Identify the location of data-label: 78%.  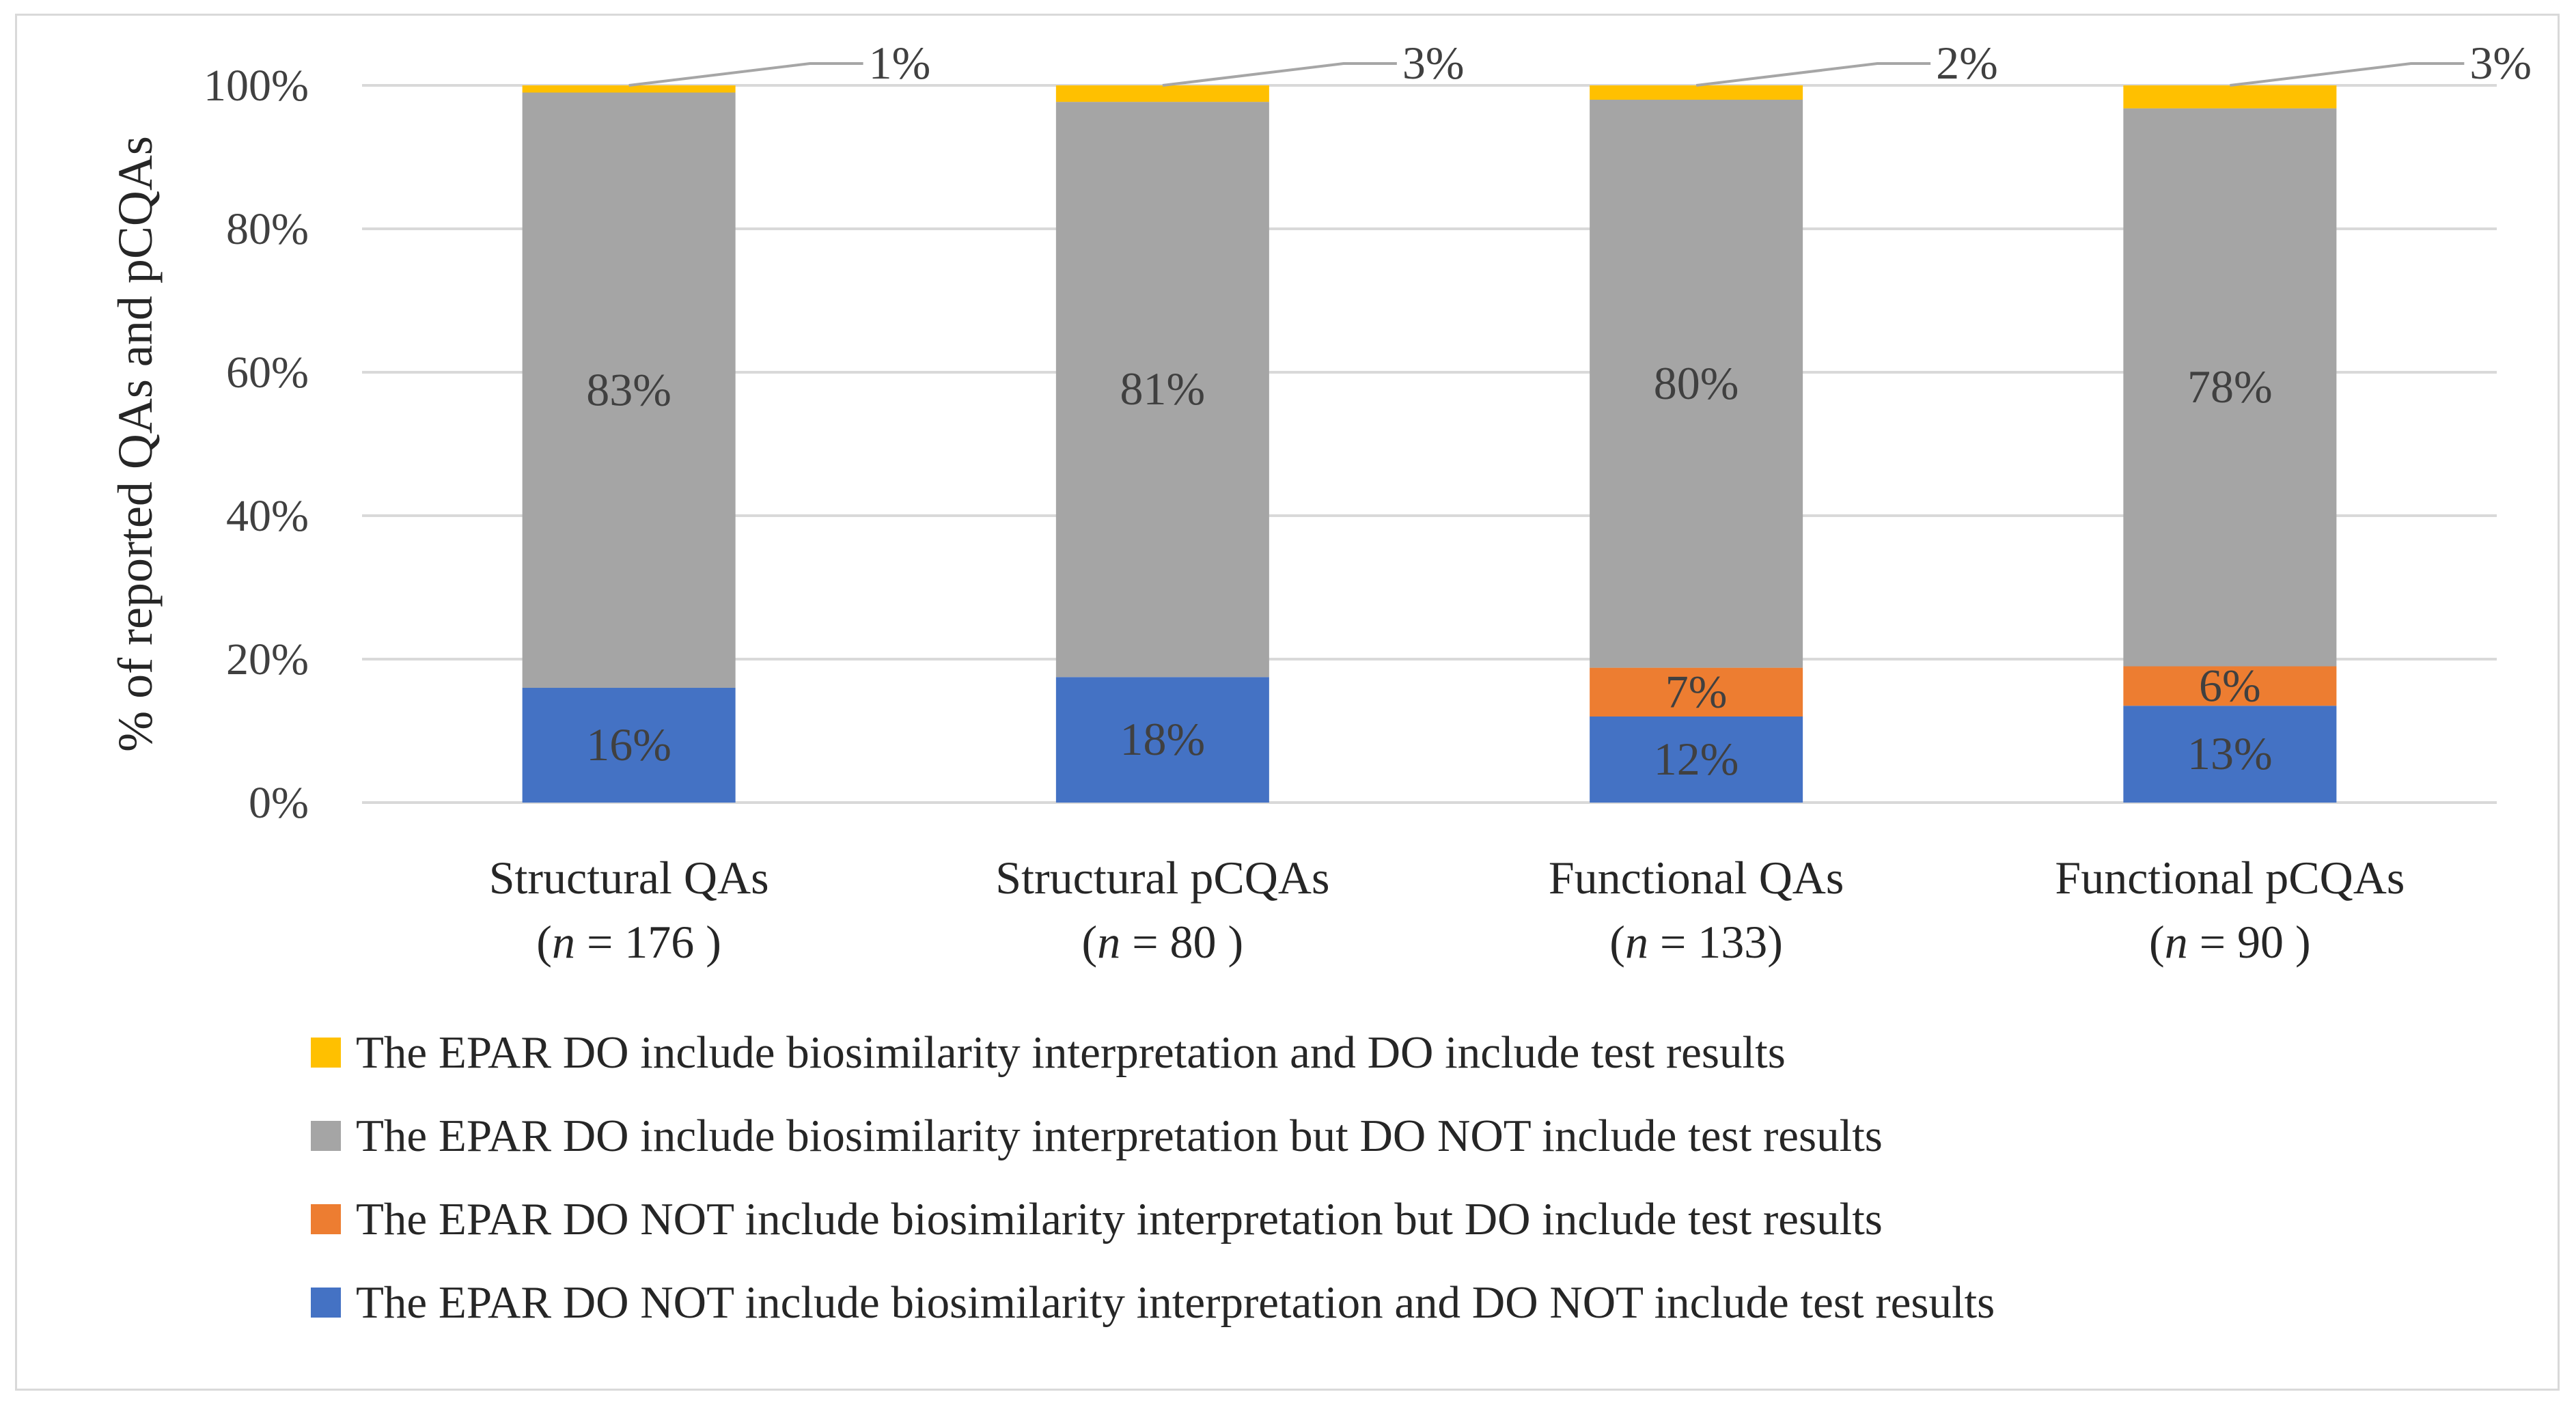
(2230, 387).